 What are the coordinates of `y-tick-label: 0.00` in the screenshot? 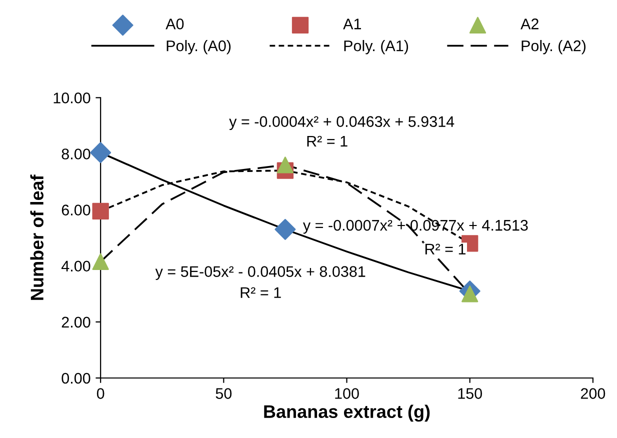 It's located at (76, 378).